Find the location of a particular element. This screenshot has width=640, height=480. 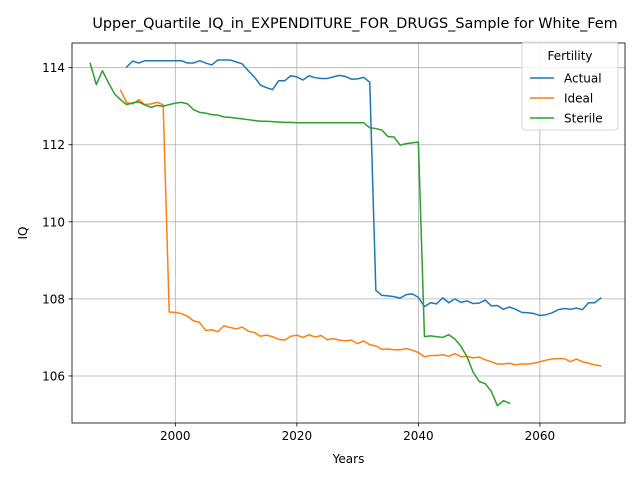

legend-title: Fertility is located at coordinates (569, 56).